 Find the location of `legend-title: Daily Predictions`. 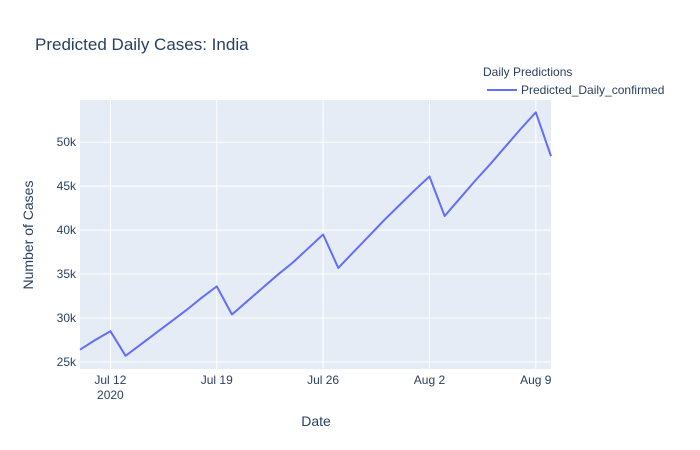

legend-title: Daily Predictions is located at coordinates (527, 72).